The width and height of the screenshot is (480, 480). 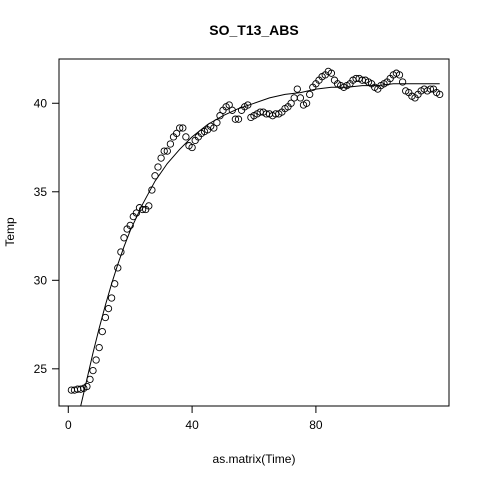 I want to click on x-tick-label: 80, so click(x=316, y=425).